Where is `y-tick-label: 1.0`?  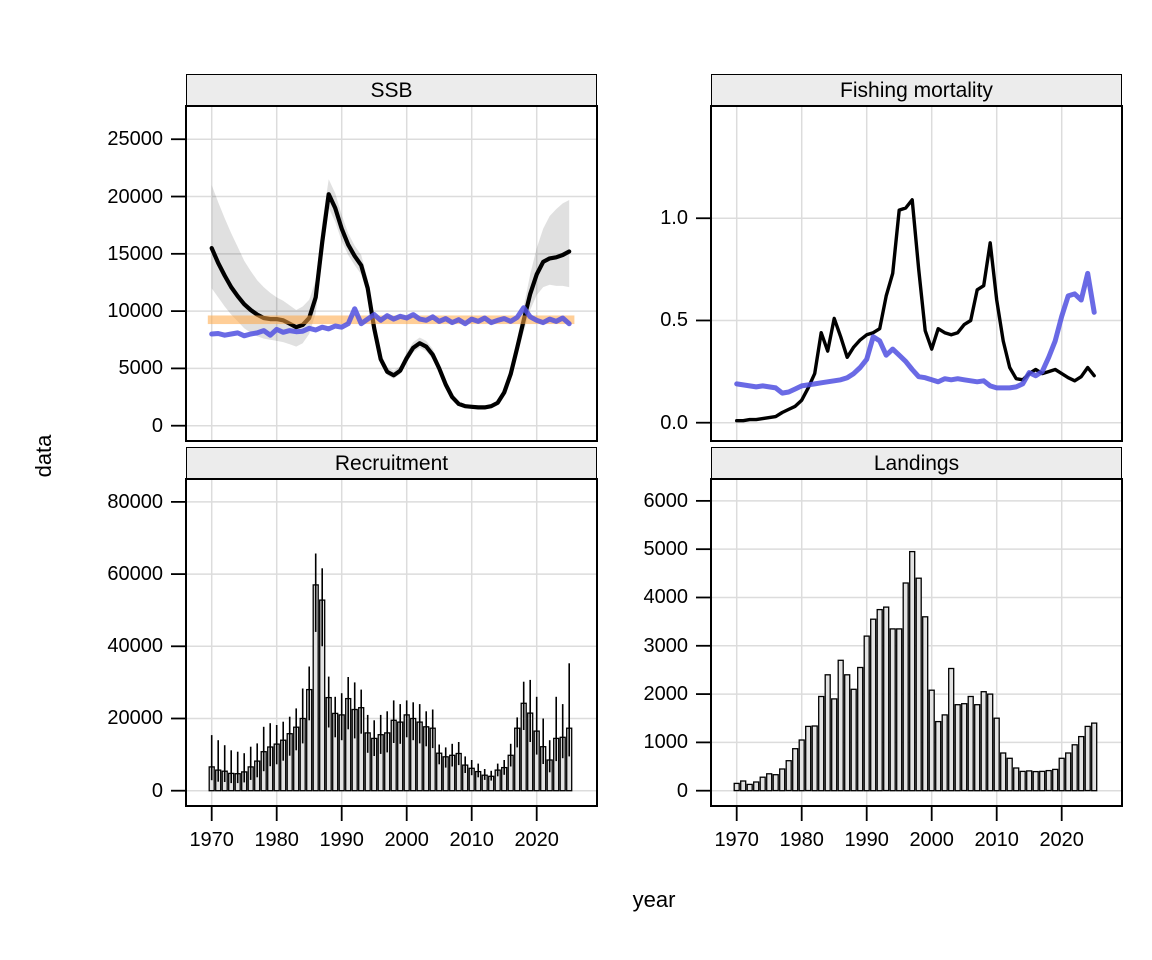 y-tick-label: 1.0 is located at coordinates (674, 218).